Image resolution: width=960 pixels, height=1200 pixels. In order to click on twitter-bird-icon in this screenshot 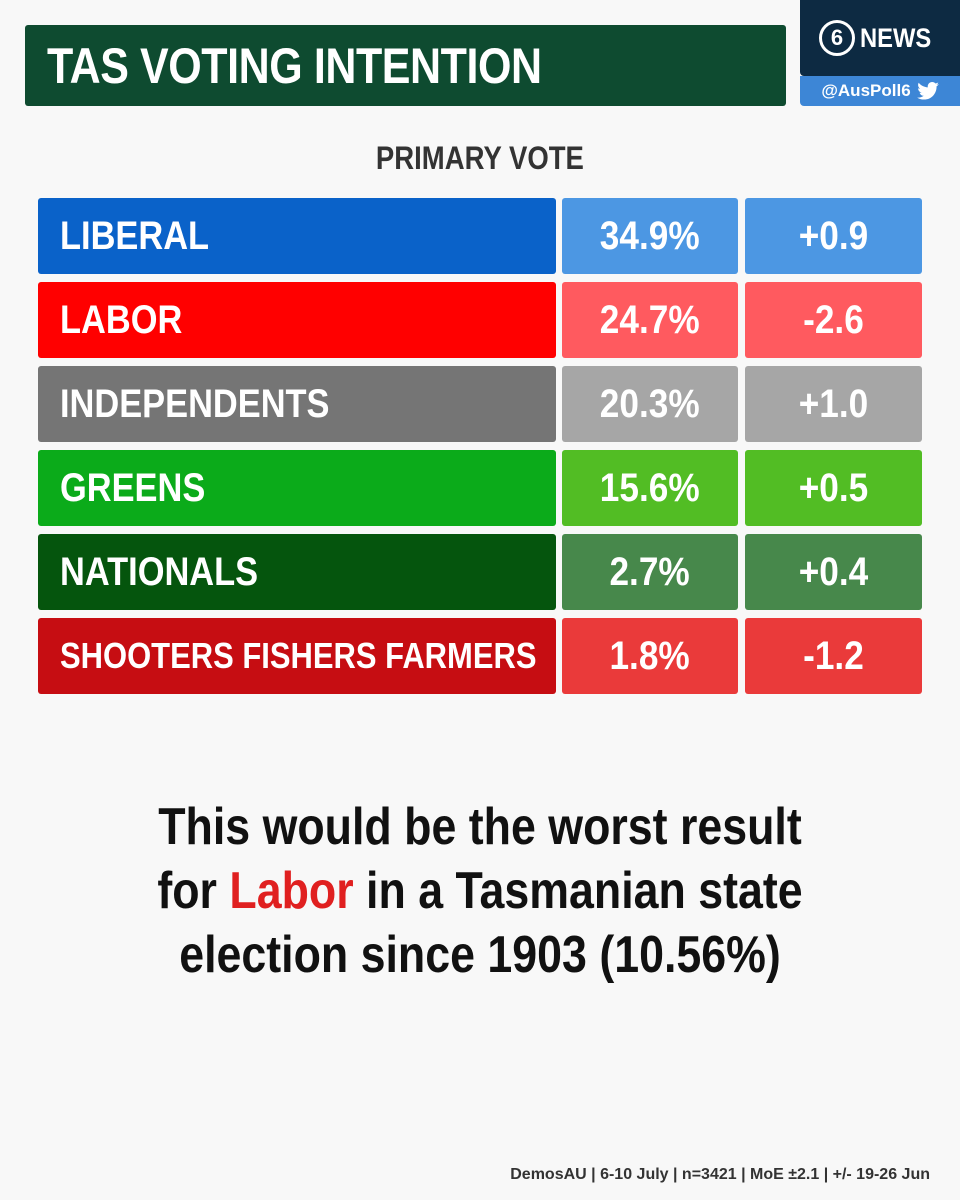, I will do `click(927, 91)`.